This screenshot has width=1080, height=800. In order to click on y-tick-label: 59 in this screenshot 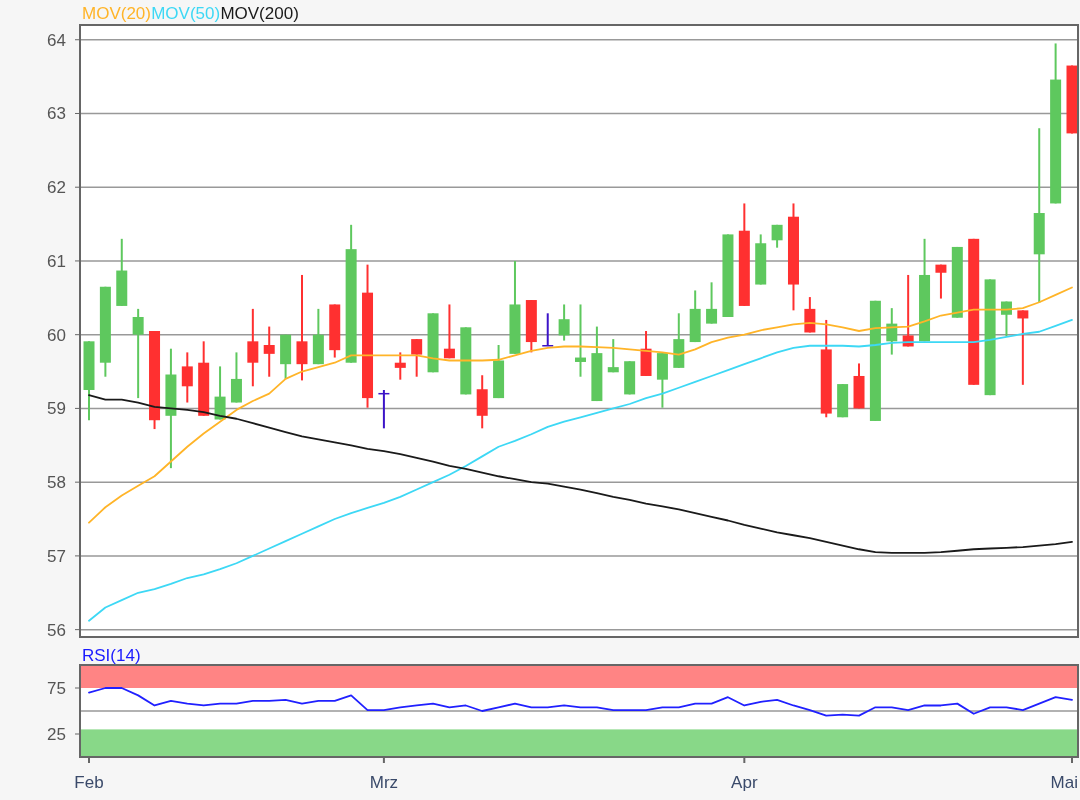, I will do `click(56, 409)`.